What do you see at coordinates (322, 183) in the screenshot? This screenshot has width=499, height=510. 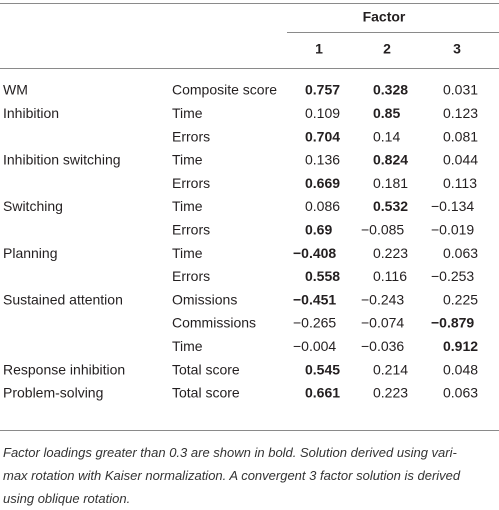 I see `loading-cell: 0.669` at bounding box center [322, 183].